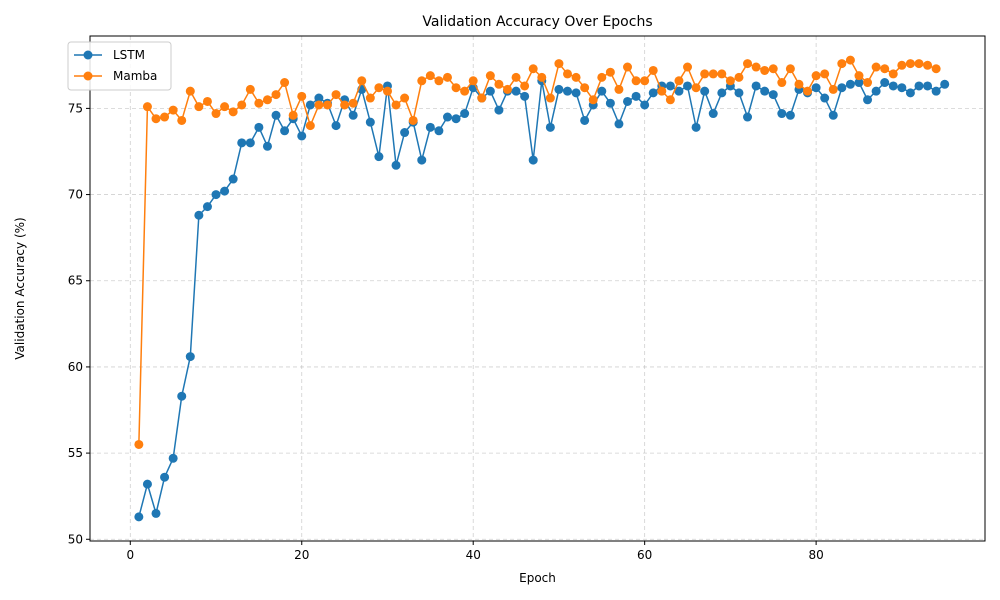 Image resolution: width=1000 pixels, height=600 pixels. What do you see at coordinates (75, 108) in the screenshot?
I see `y-tick-label: 75` at bounding box center [75, 108].